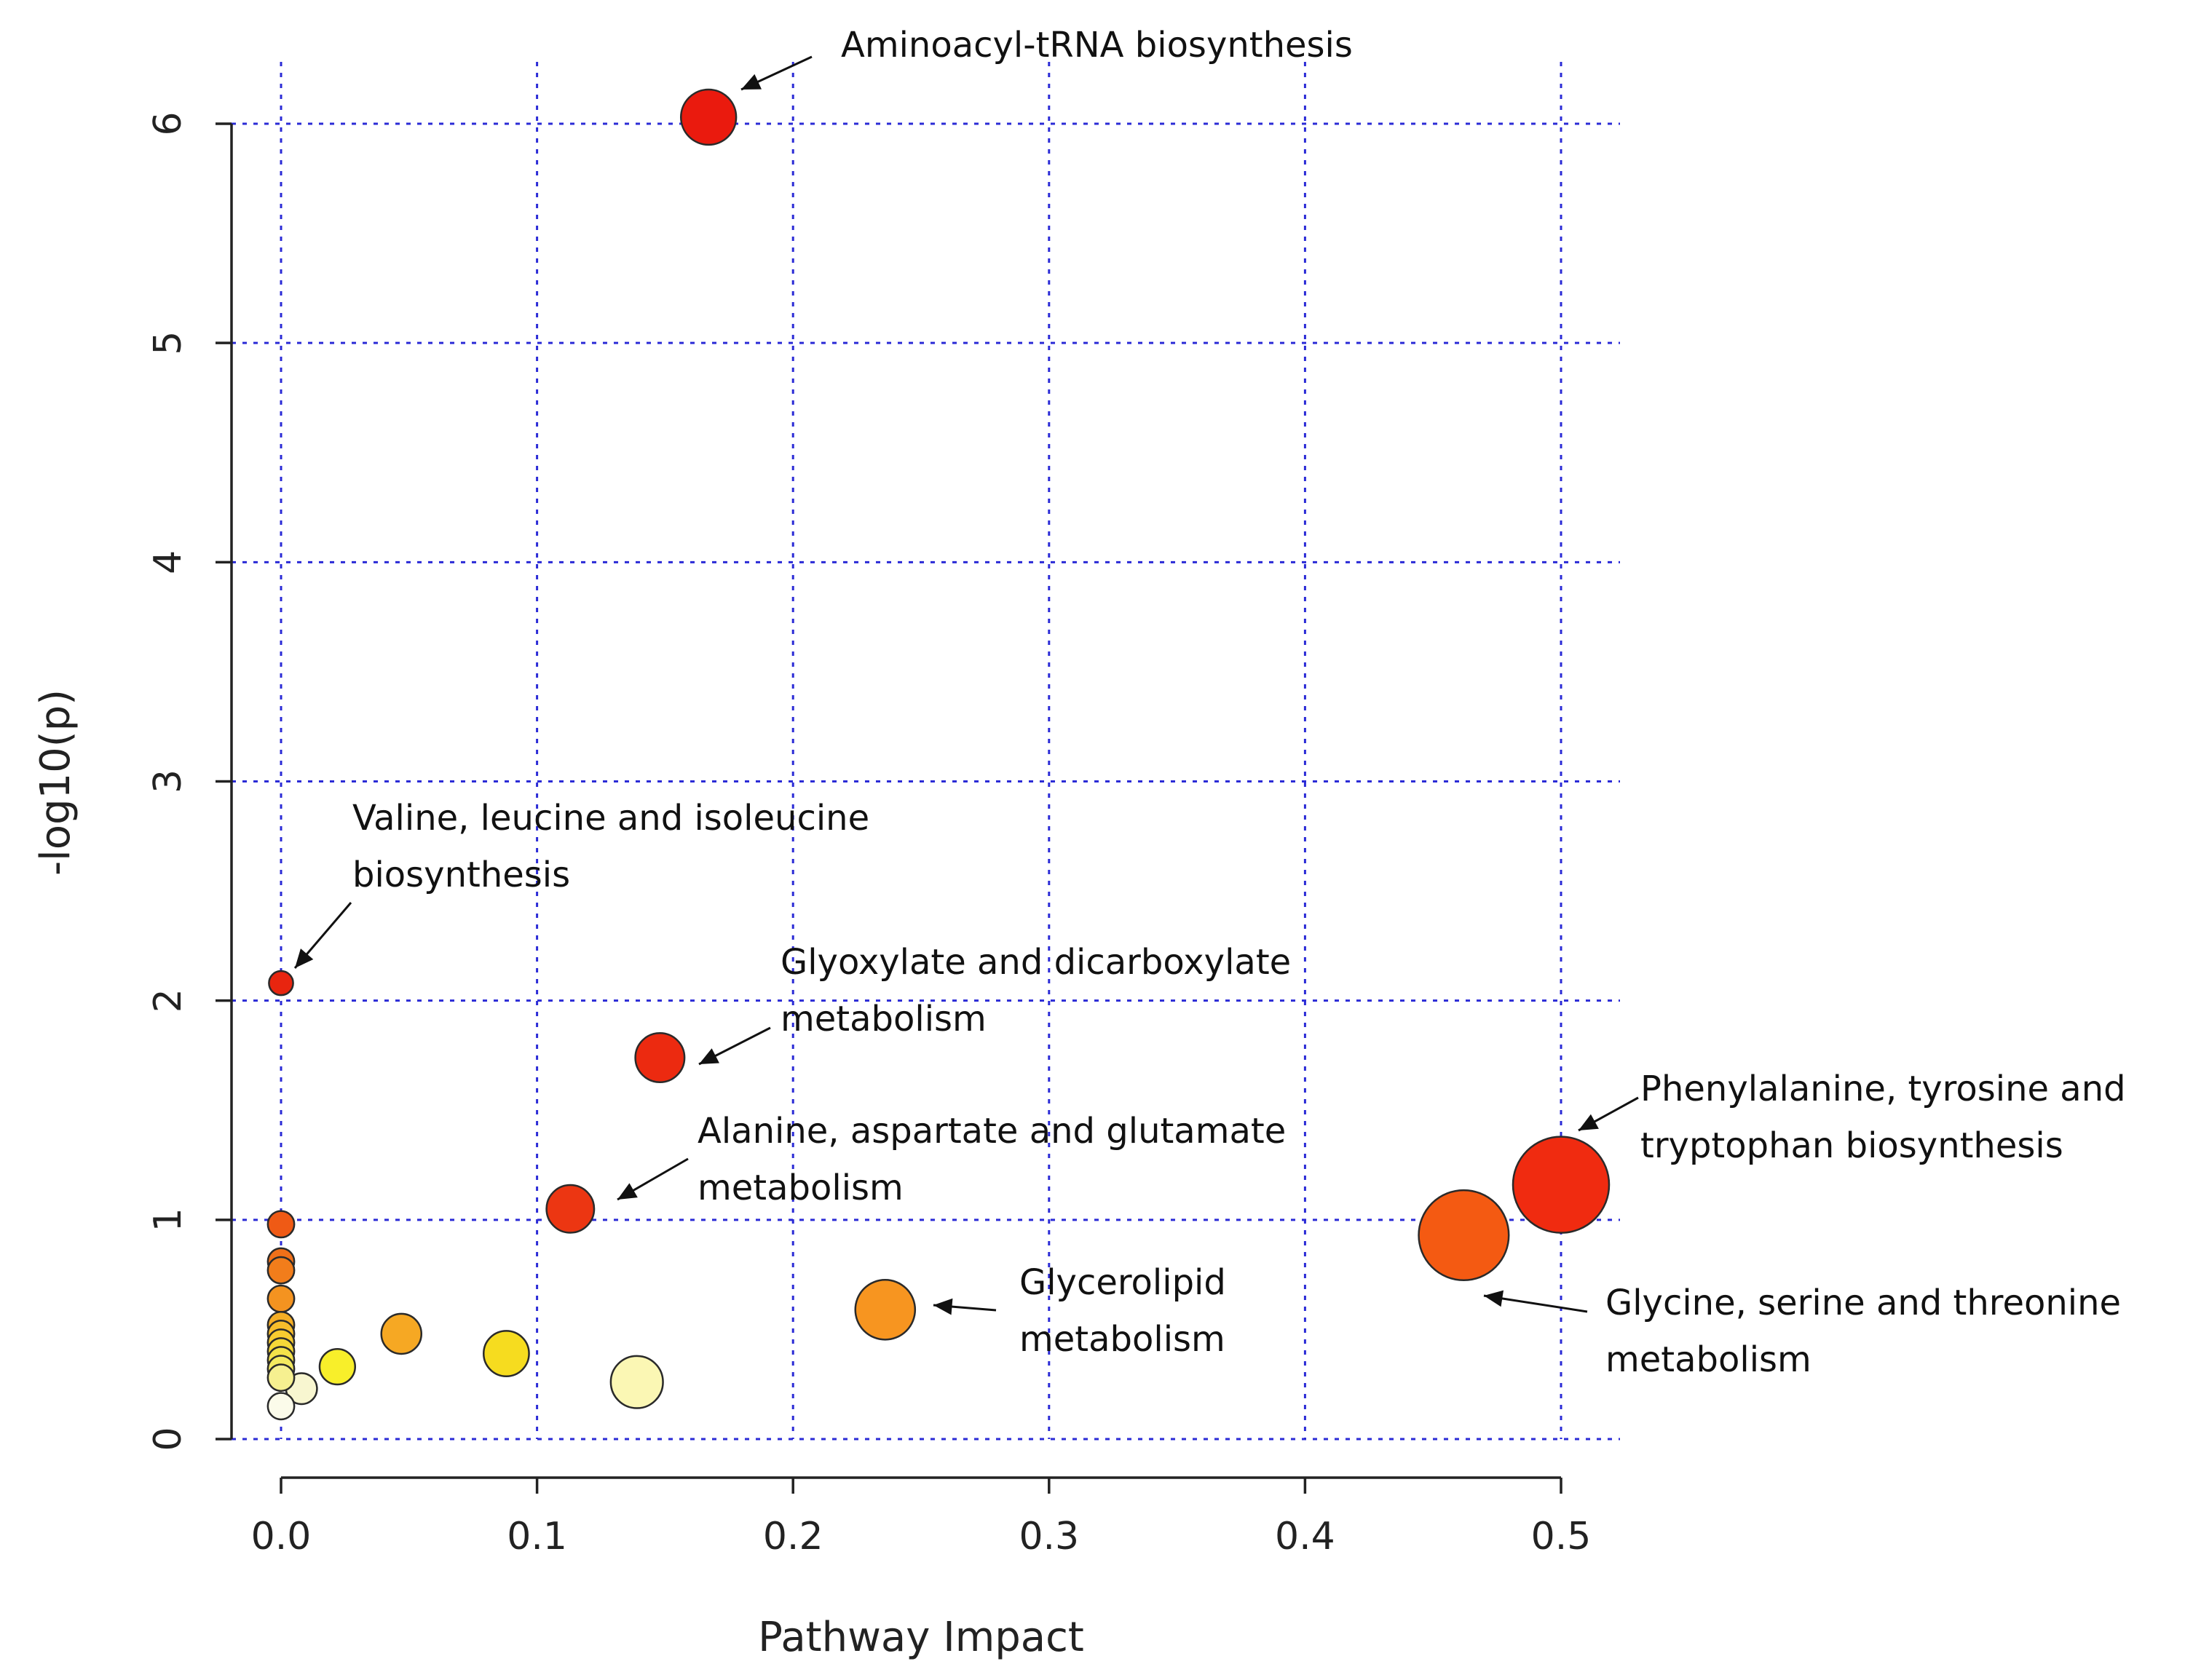 The height and width of the screenshot is (1680, 2185). What do you see at coordinates (611, 818) in the screenshot?
I see `annotation-1-line-0: Valine, leucine and isoleucine` at bounding box center [611, 818].